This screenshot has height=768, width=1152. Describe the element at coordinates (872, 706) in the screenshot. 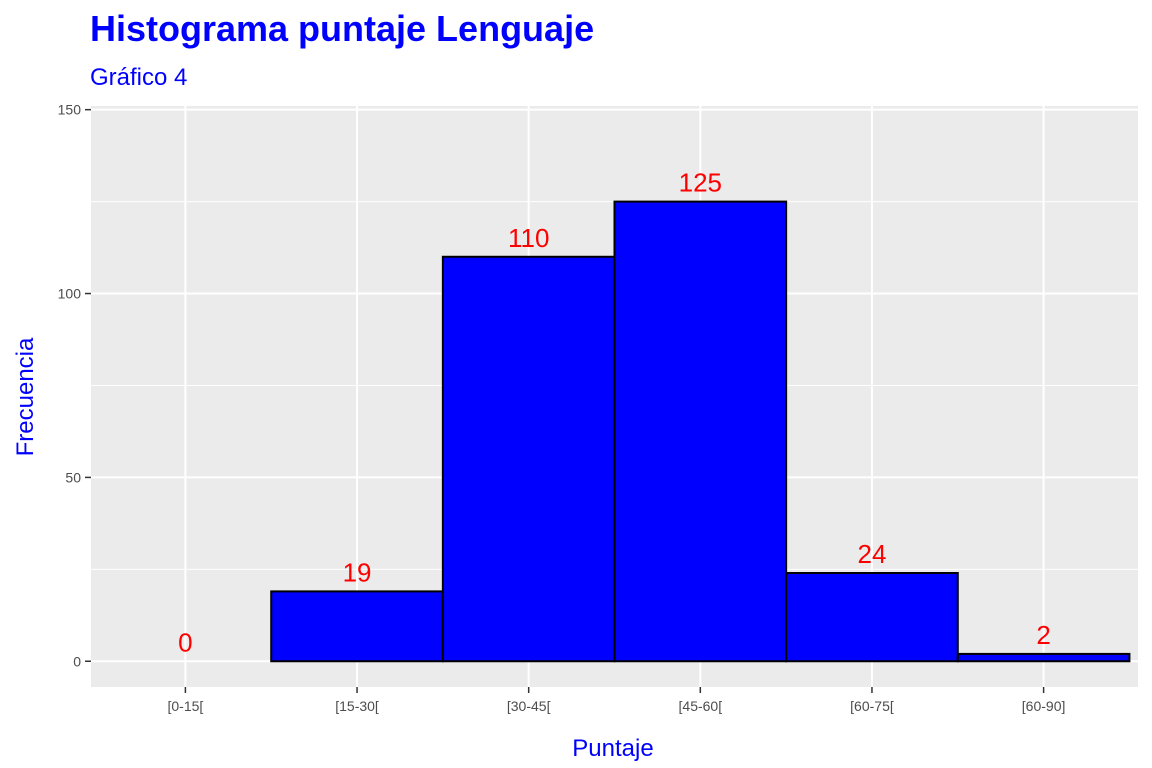

I see `x-tick-label: [60-75[` at that location.